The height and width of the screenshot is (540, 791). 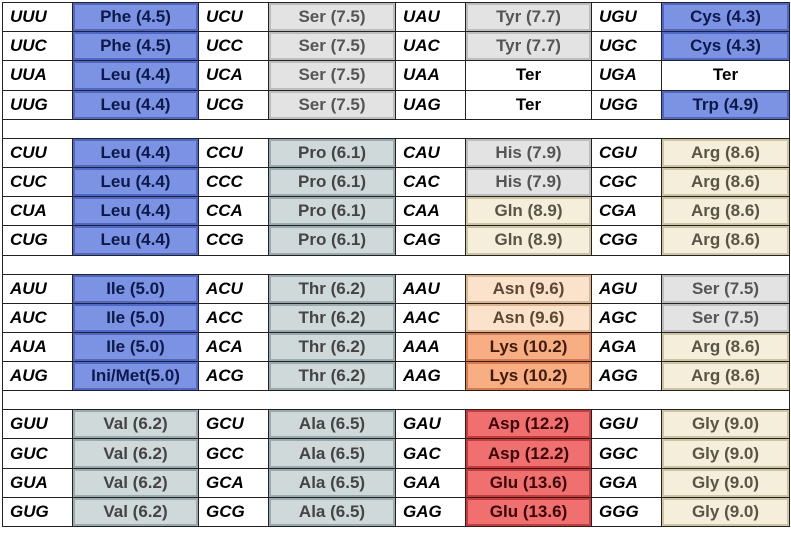 What do you see at coordinates (135, 46) in the screenshot?
I see `amino-acid-cell: Phe (4.5)` at bounding box center [135, 46].